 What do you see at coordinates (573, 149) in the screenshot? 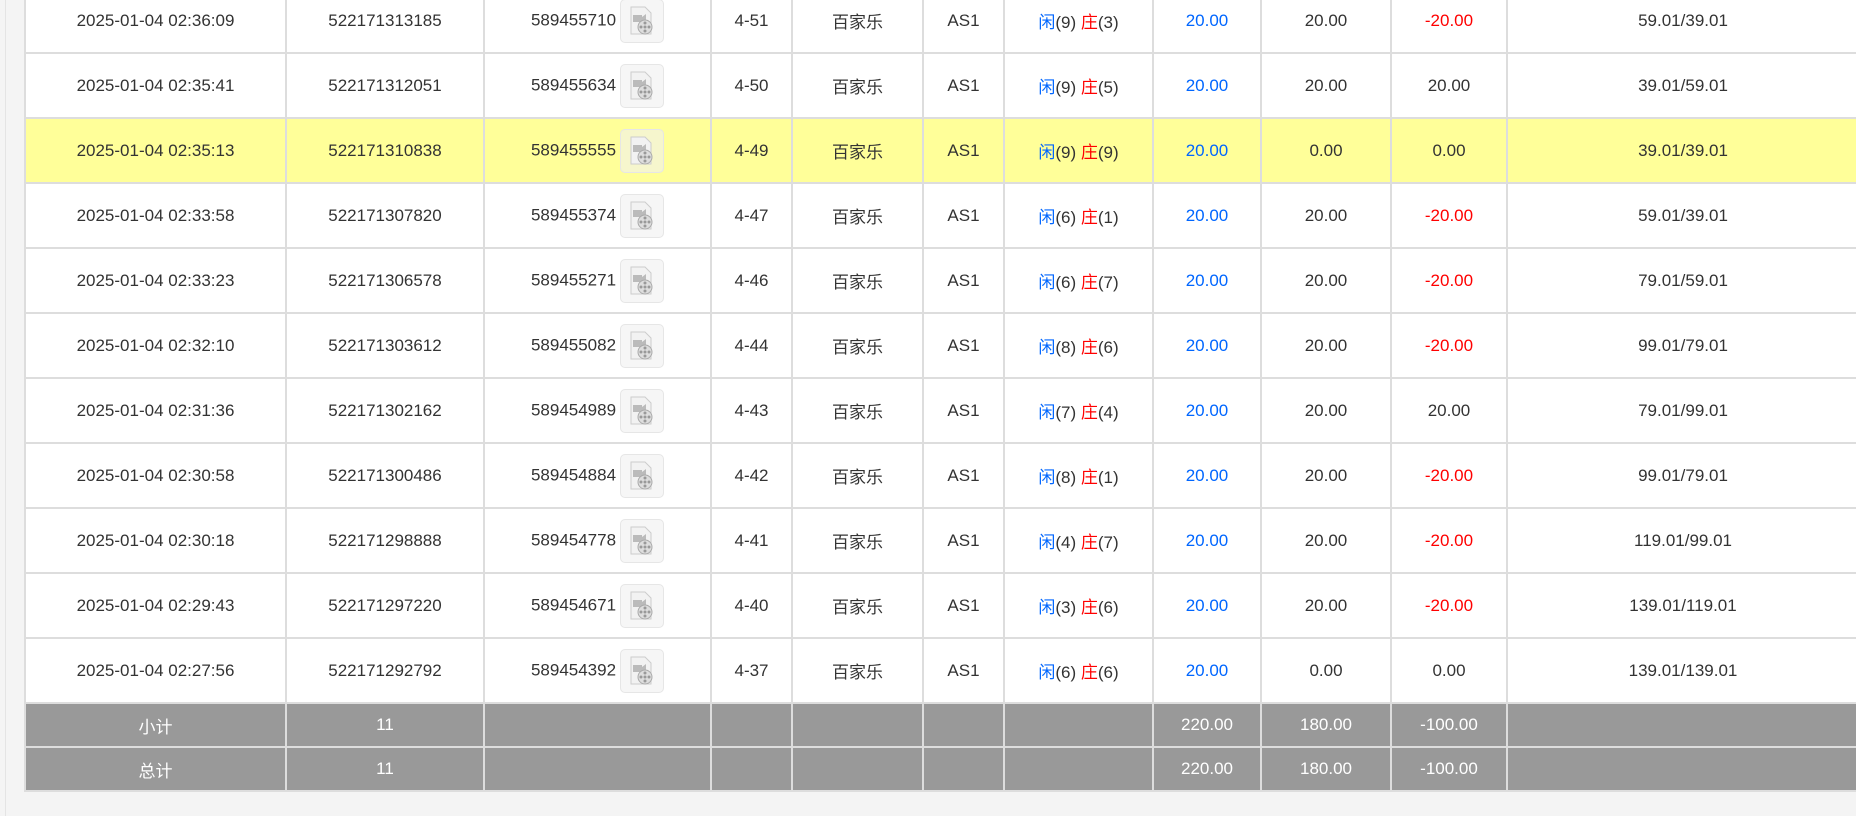
I see `game-id: 589455555` at bounding box center [573, 149].